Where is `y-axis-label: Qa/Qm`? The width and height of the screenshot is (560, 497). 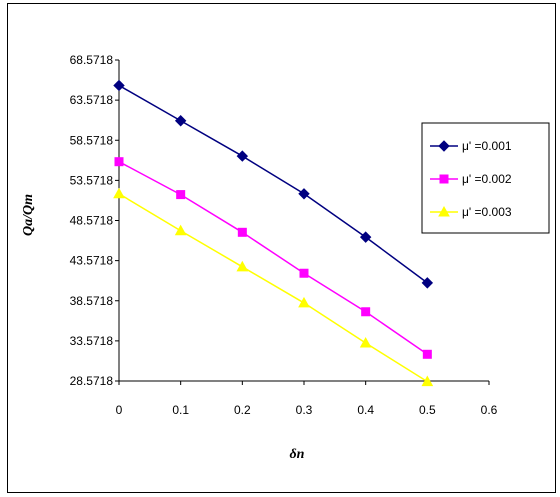
y-axis-label: Qa/Qm is located at coordinates (28, 215).